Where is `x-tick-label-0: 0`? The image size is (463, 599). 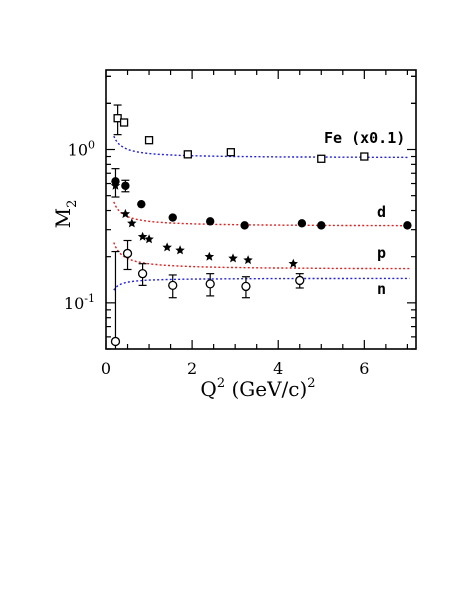 x-tick-label-0: 0 is located at coordinates (106, 368).